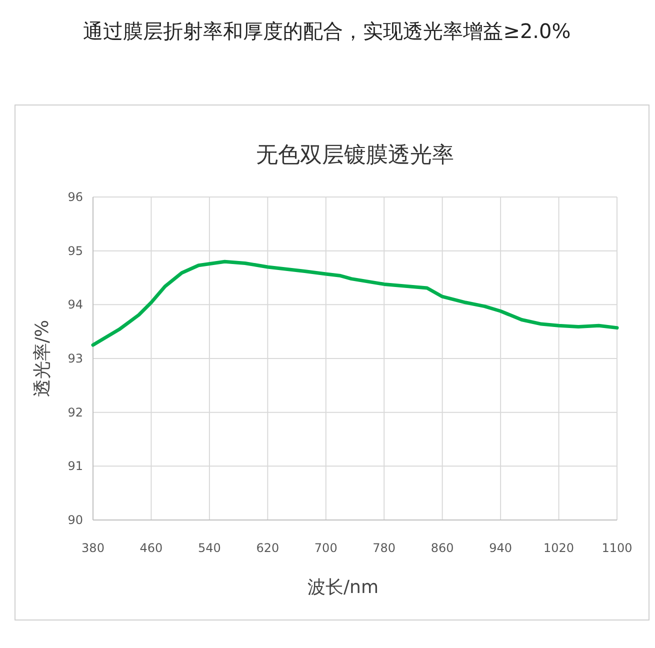  I want to click on y-tick-label: 90, so click(75, 520).